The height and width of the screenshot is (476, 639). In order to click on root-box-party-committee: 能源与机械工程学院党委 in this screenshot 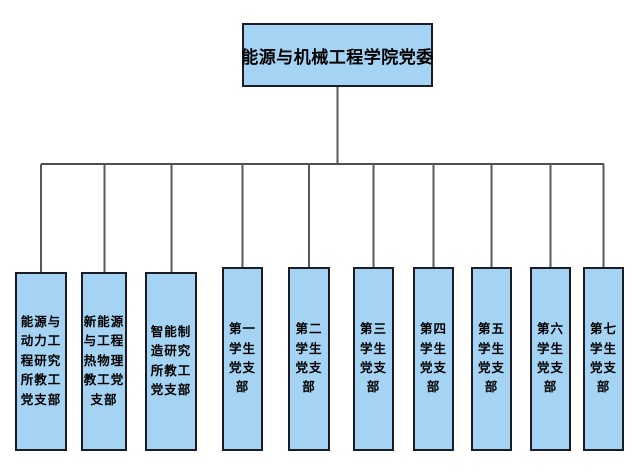, I will do `click(337, 55)`.